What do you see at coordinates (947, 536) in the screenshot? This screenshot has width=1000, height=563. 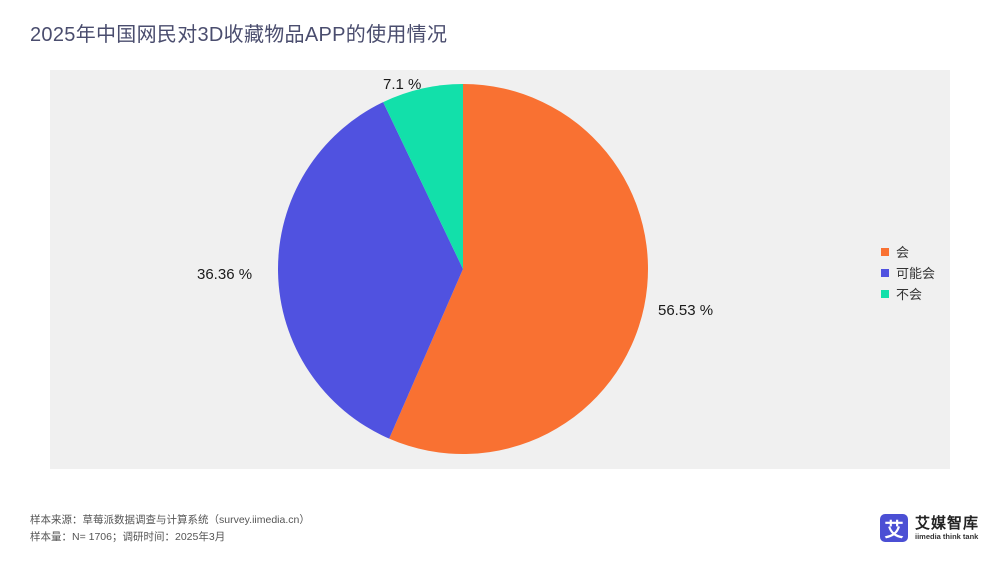 I see `logo-name-en: iimedia think tank` at bounding box center [947, 536].